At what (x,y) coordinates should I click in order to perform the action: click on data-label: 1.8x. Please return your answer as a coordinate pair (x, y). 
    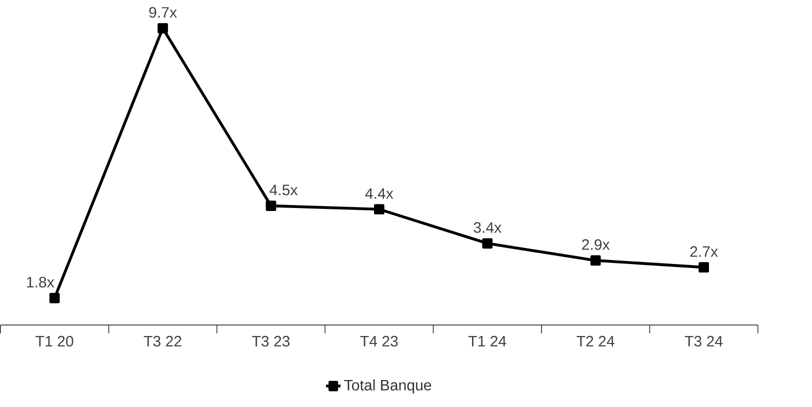
    Looking at the image, I should click on (40, 282).